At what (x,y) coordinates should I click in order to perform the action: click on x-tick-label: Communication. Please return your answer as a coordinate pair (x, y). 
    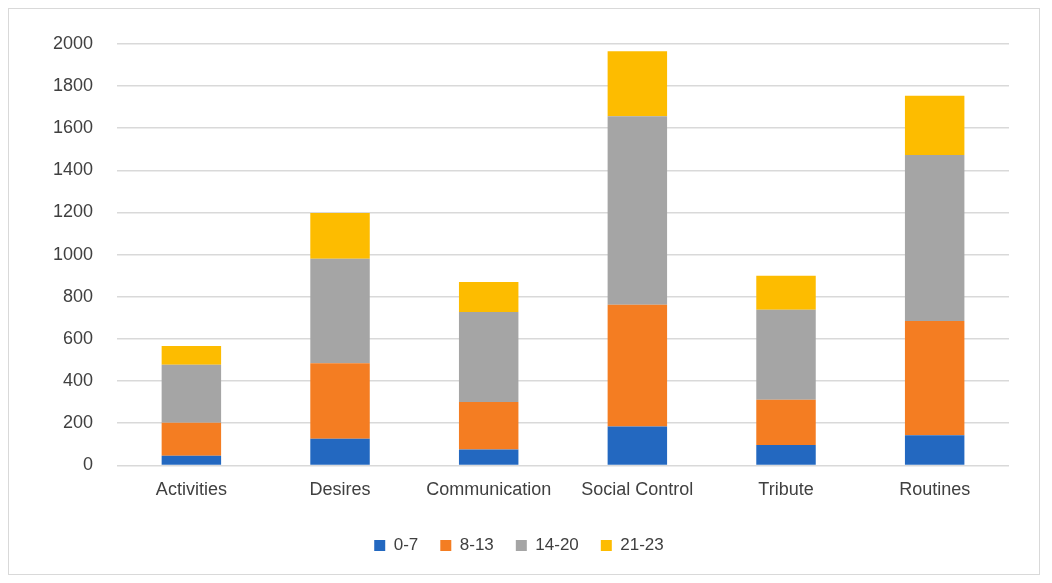
    Looking at the image, I should click on (489, 489).